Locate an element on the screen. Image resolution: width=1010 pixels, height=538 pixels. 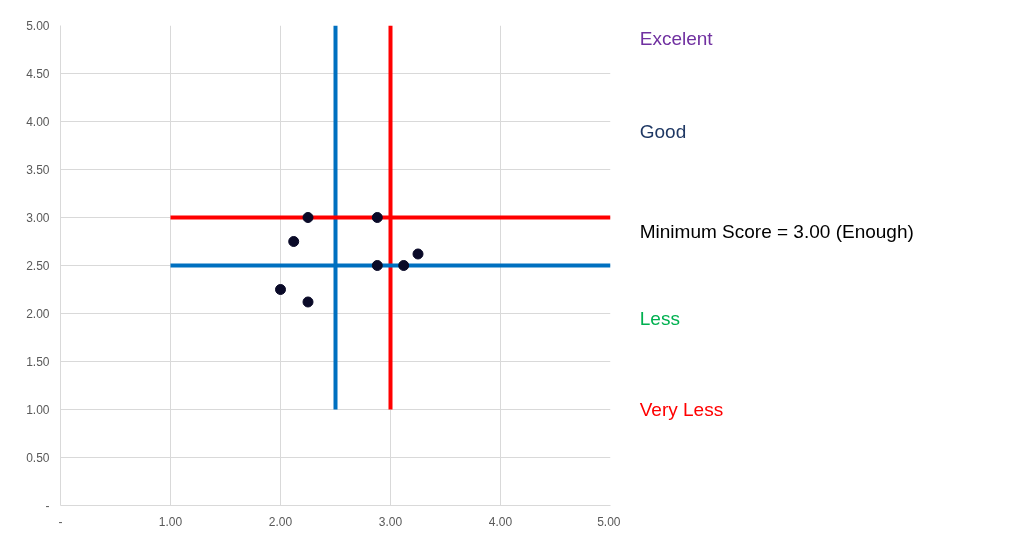
text: Excelent is located at coordinates (676, 38).